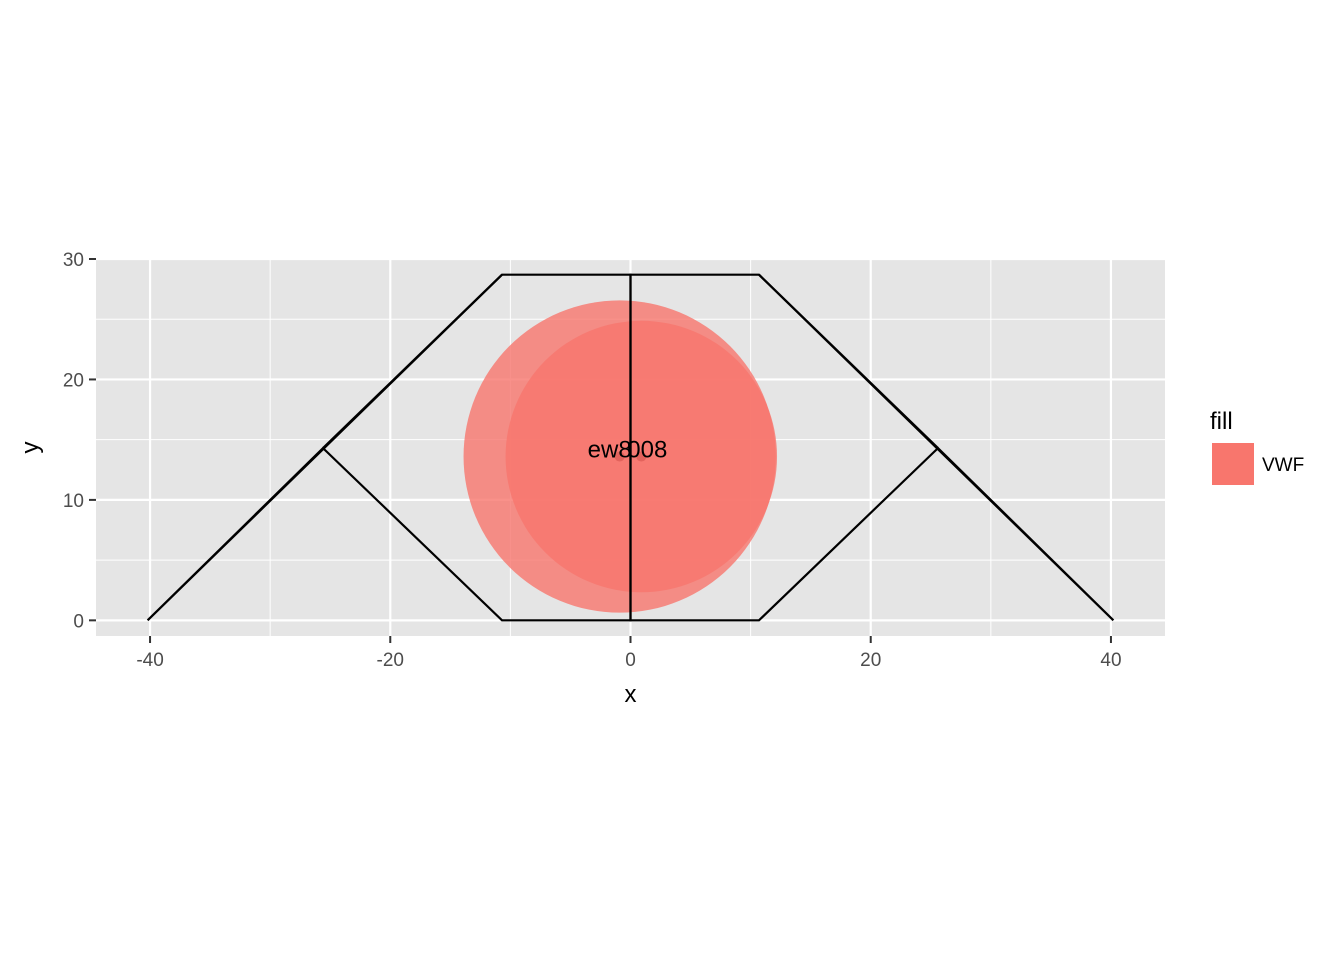 This screenshot has width=1344, height=960. Describe the element at coordinates (1283, 465) in the screenshot. I see `legend-label-vwf: VWF` at that location.